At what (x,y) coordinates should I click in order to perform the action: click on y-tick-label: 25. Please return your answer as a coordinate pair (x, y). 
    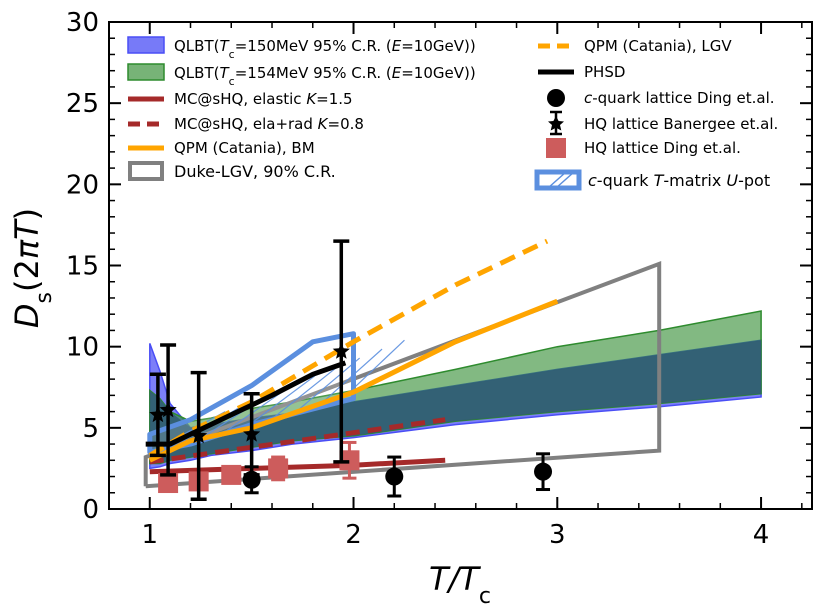
    Looking at the image, I should click on (82, 104).